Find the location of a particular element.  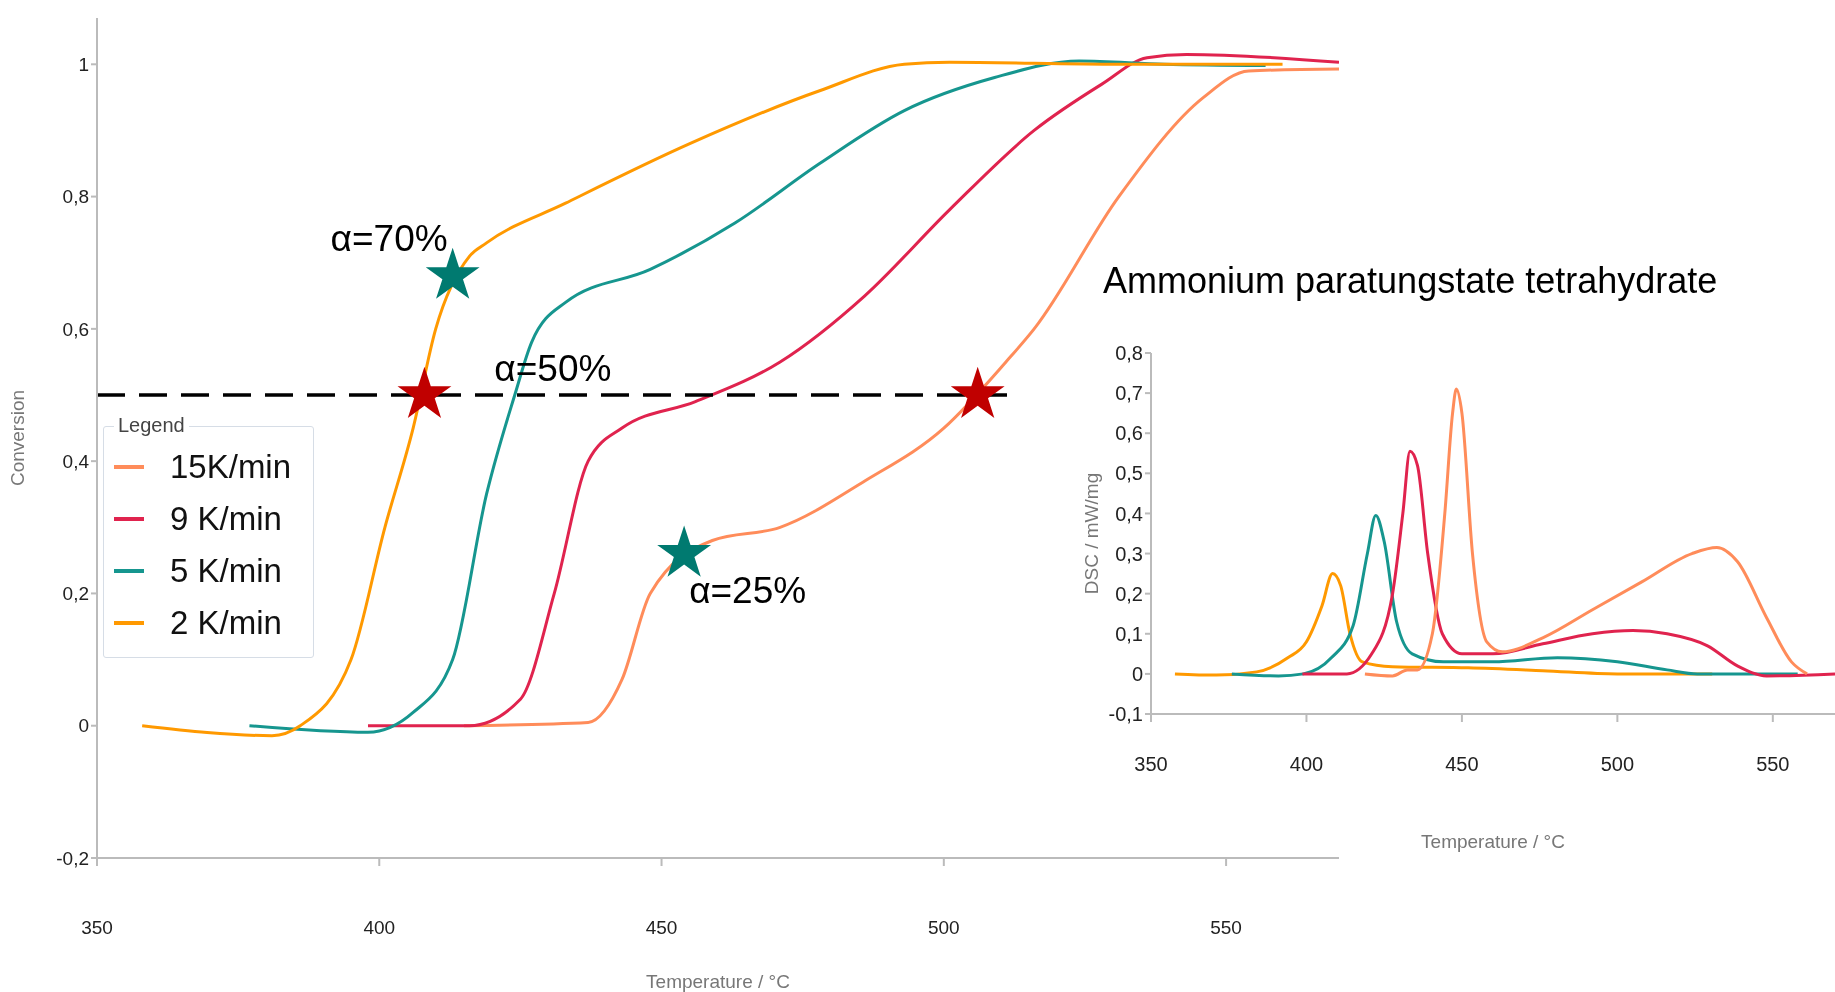

annotation: α=25% is located at coordinates (748, 590).